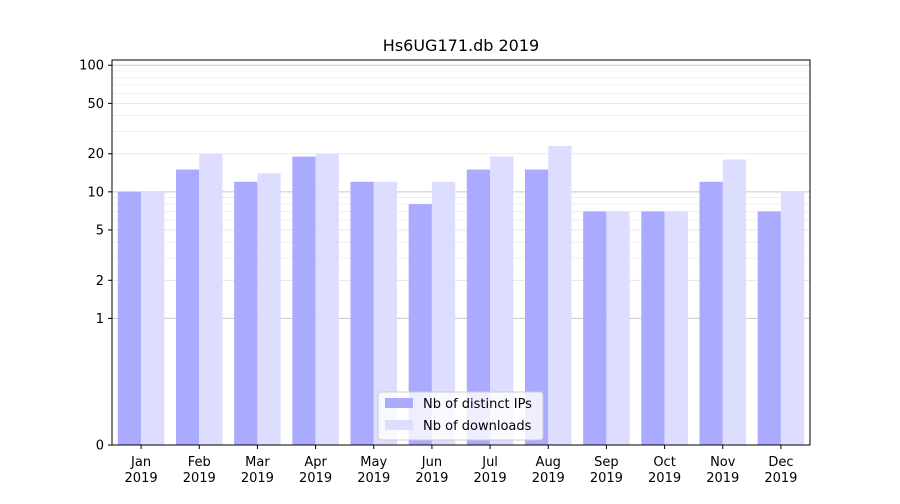  What do you see at coordinates (399, 403) in the screenshot?
I see `legend-swatch-distinct-ips` at bounding box center [399, 403].